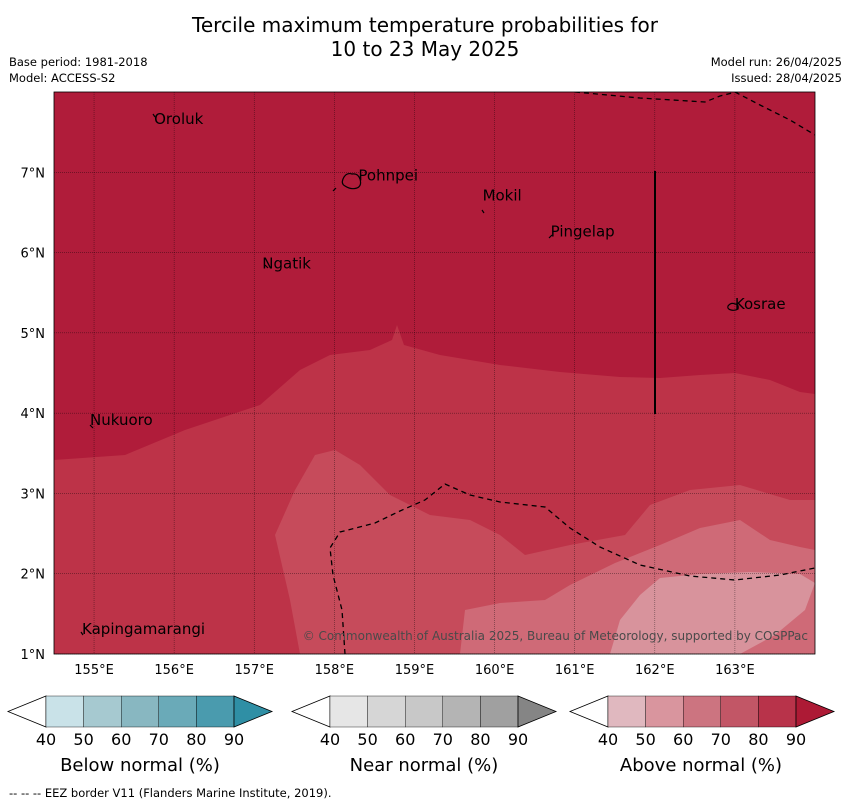 The height and width of the screenshot is (804, 850). What do you see at coordinates (575, 670) in the screenshot?
I see `longitude-tick-label: 161°E` at bounding box center [575, 670].